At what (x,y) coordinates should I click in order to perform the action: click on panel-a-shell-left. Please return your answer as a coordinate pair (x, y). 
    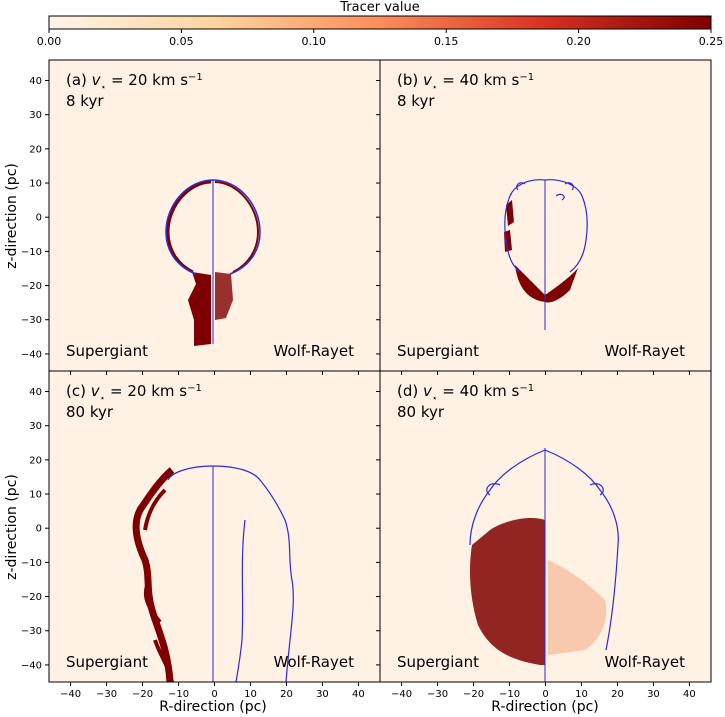
    Looking at the image, I should click on (189, 227).